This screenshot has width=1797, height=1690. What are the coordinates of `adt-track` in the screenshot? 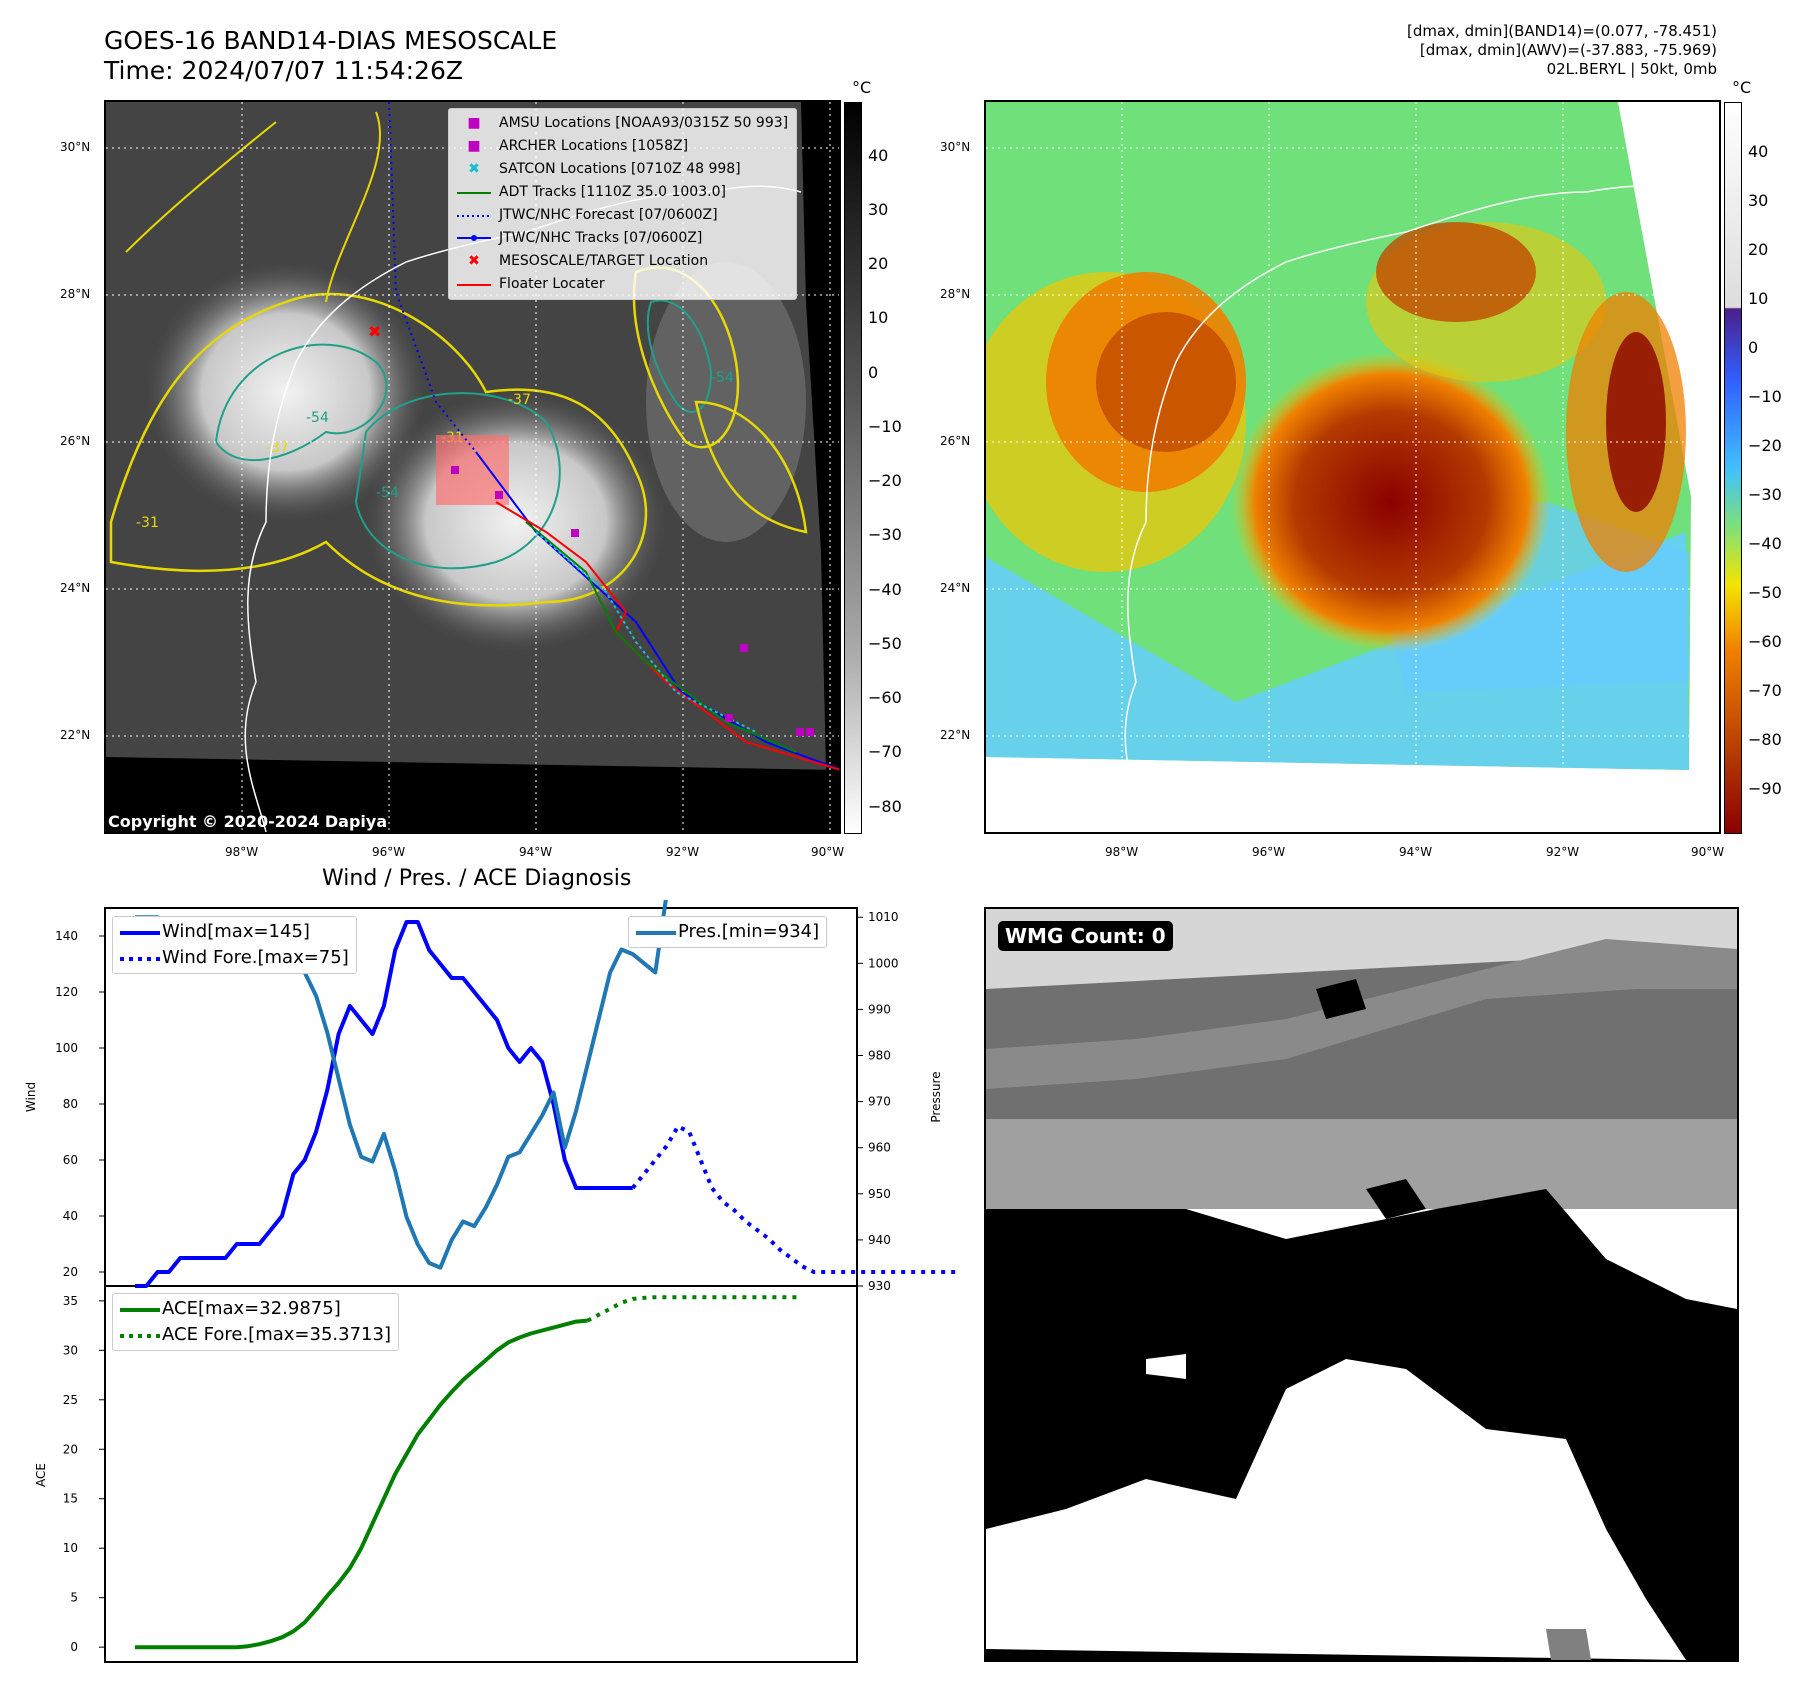 It's located at (661, 637).